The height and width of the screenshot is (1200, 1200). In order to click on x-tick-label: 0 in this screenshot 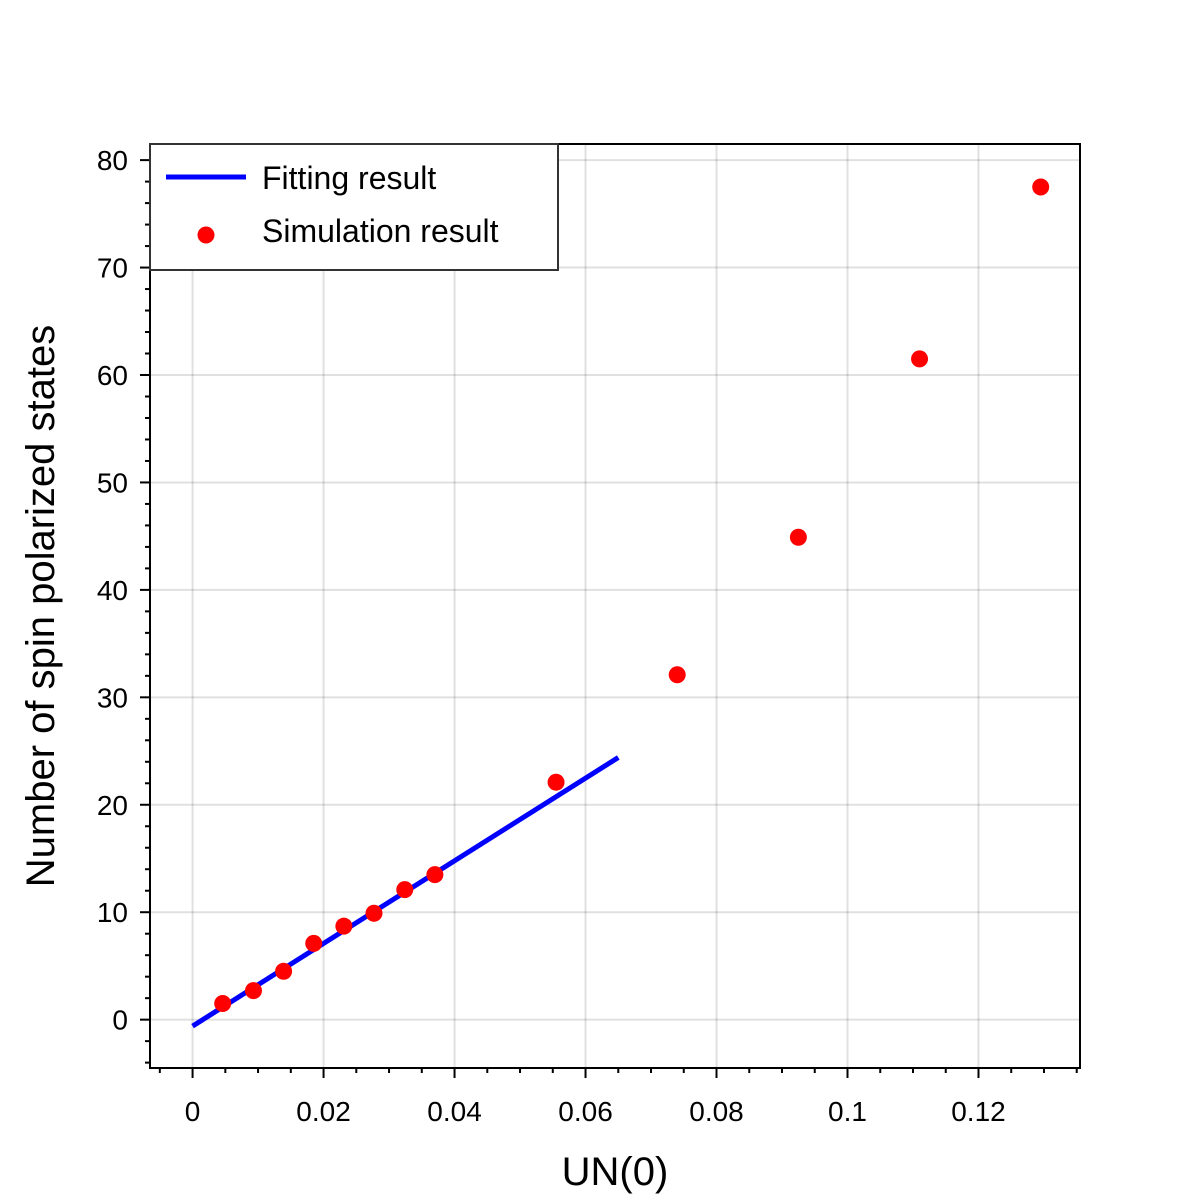, I will do `click(193, 1111)`.